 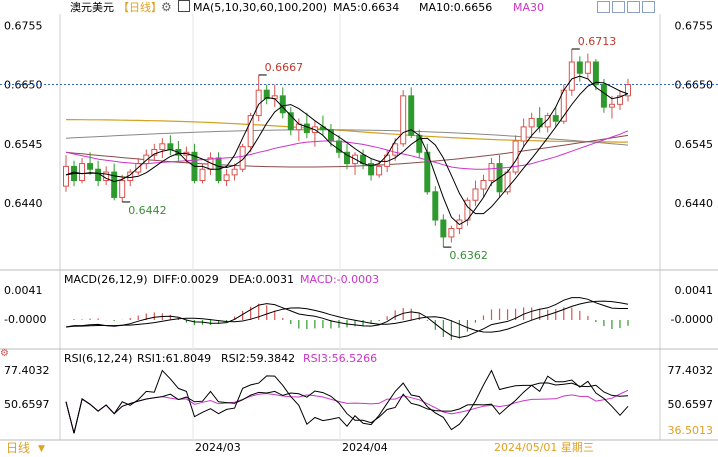 I want to click on ma-toggle-icon, so click(x=184, y=6).